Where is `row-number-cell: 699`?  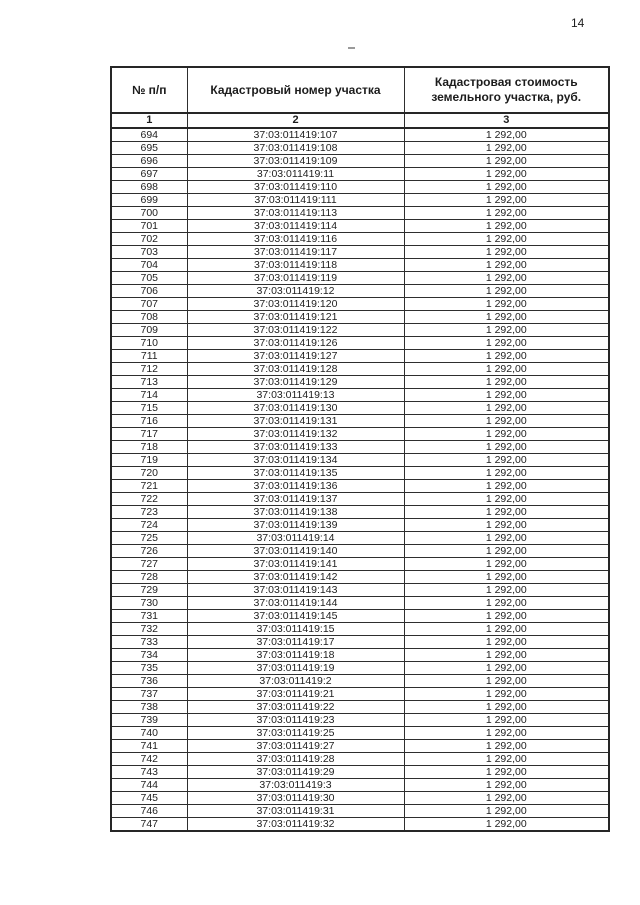 row-number-cell: 699 is located at coordinates (149, 200).